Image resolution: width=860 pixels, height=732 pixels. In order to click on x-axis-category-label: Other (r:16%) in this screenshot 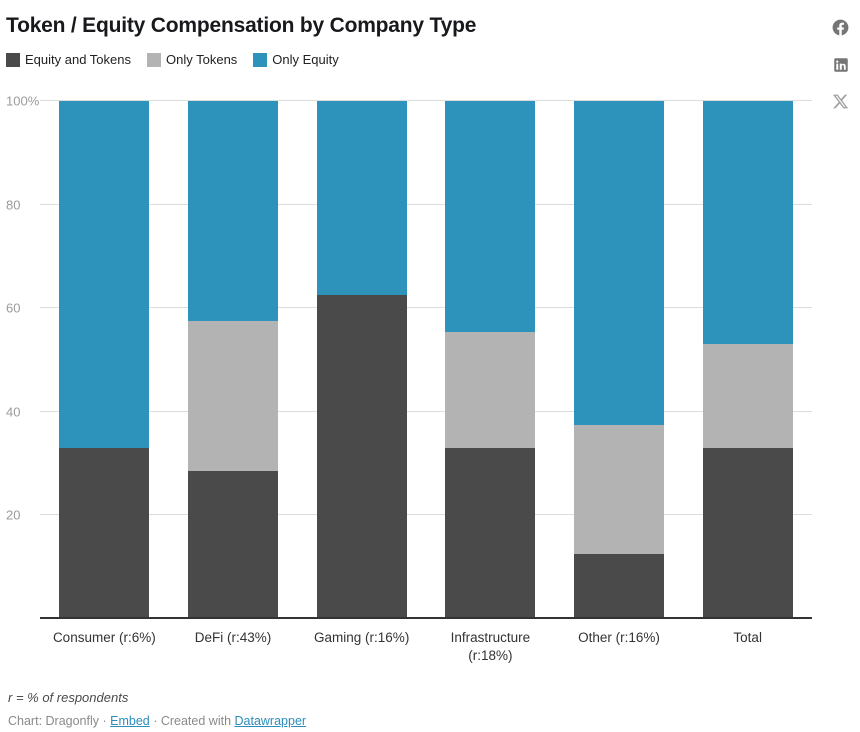, I will do `click(619, 637)`.